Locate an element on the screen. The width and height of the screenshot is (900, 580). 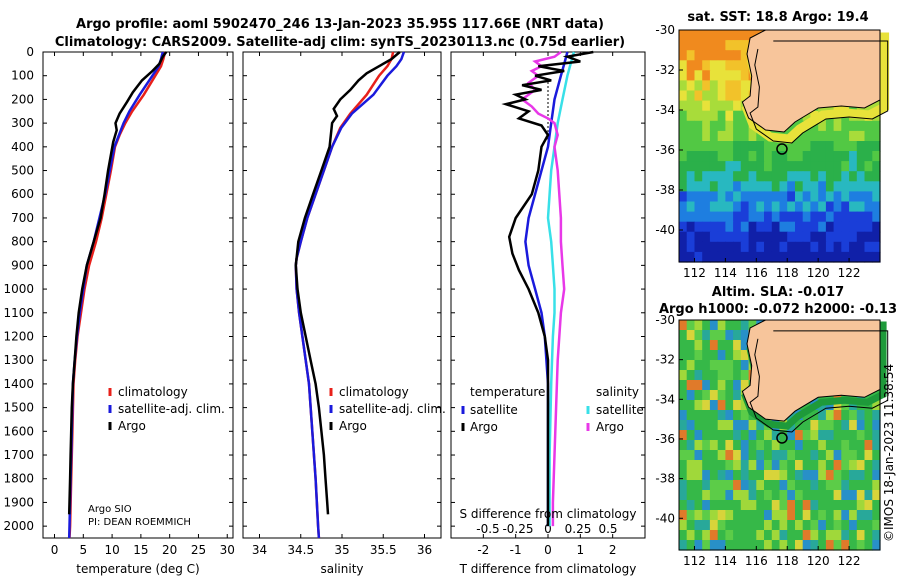
legend-label: Argo is located at coordinates (610, 427).